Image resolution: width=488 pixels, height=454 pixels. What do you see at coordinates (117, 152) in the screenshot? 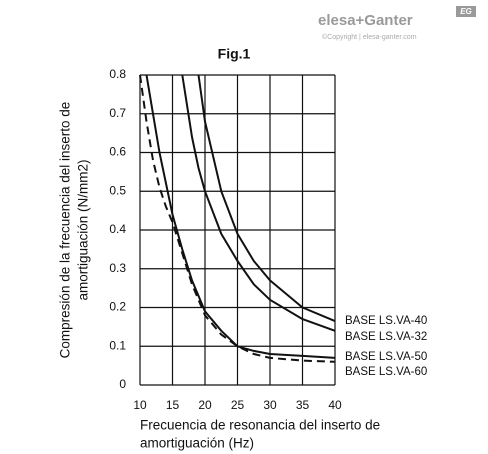
I see `y-tick-label: 0.6` at bounding box center [117, 152].